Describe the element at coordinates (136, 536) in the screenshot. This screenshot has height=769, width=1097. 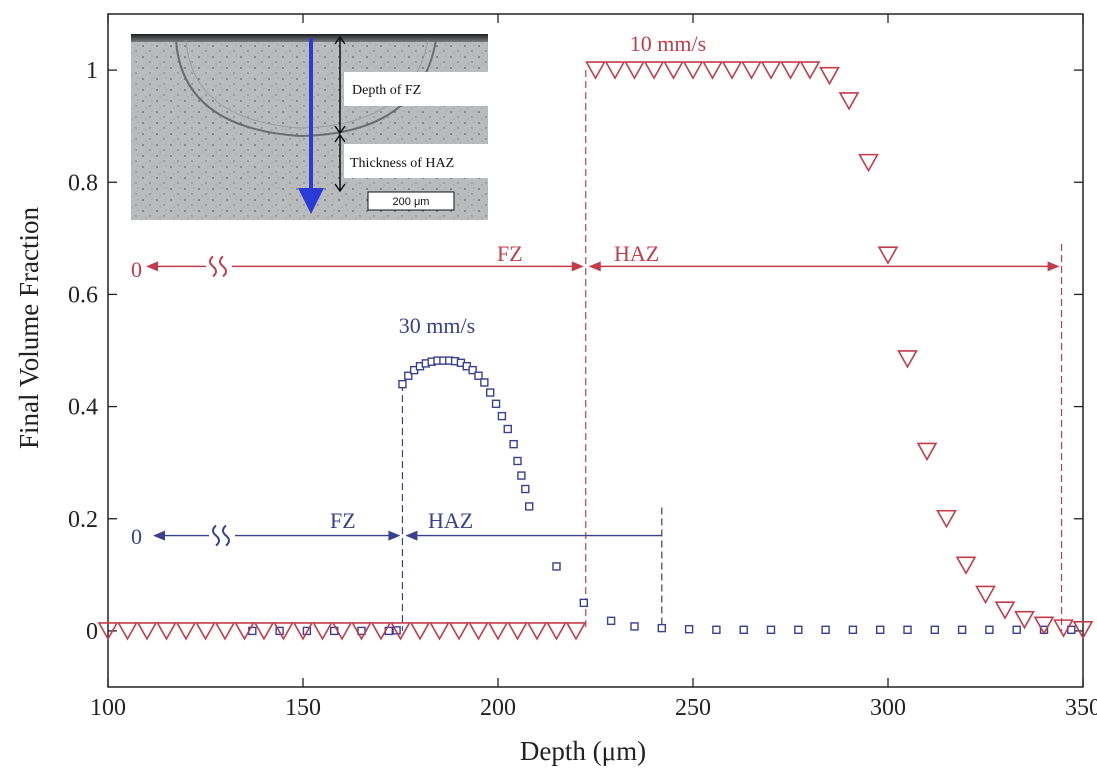
I see `blue-zero-label: 0` at that location.